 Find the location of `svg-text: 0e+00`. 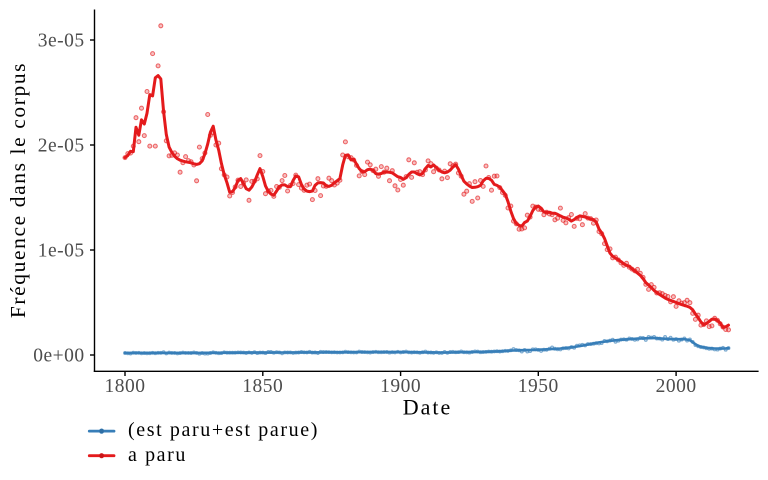

svg-text: 0e+00 is located at coordinates (58, 355).